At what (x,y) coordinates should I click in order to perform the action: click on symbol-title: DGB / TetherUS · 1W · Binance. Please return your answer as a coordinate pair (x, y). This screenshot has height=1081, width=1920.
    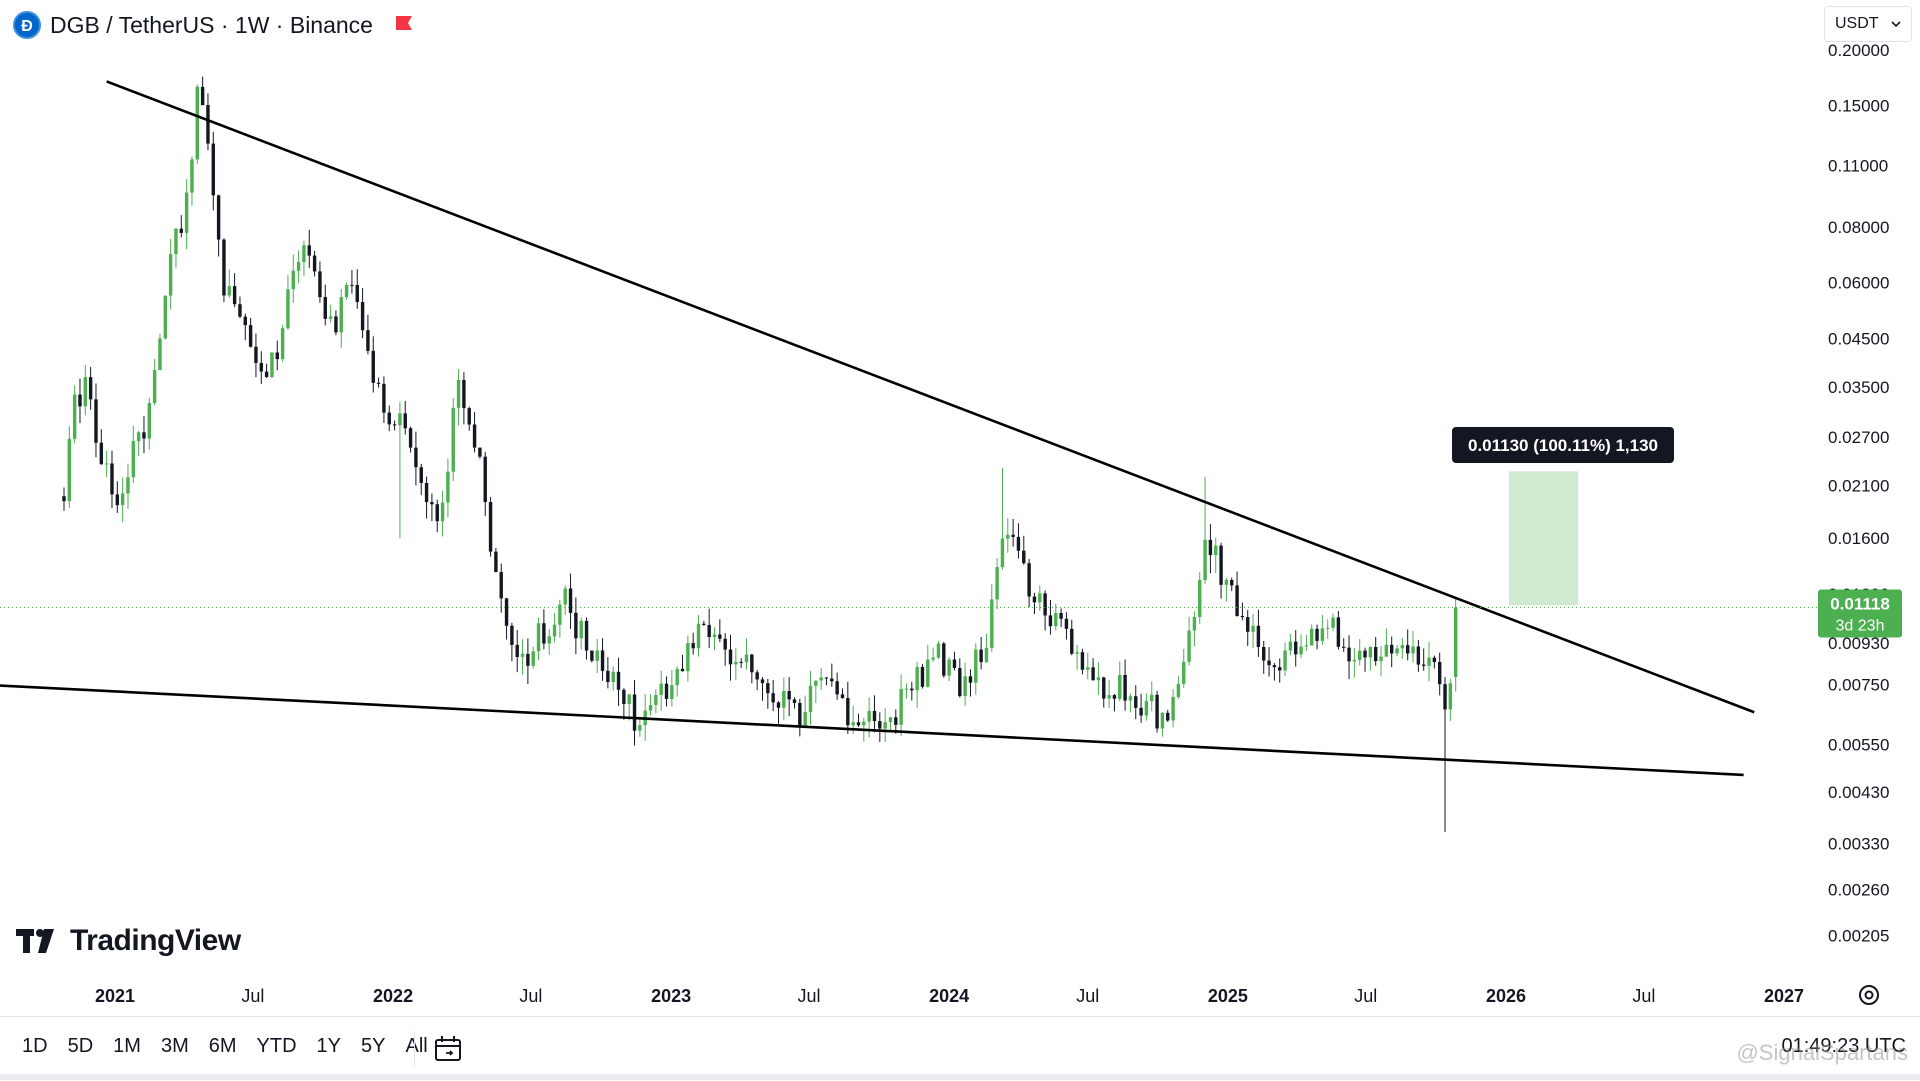
    Looking at the image, I should click on (211, 24).